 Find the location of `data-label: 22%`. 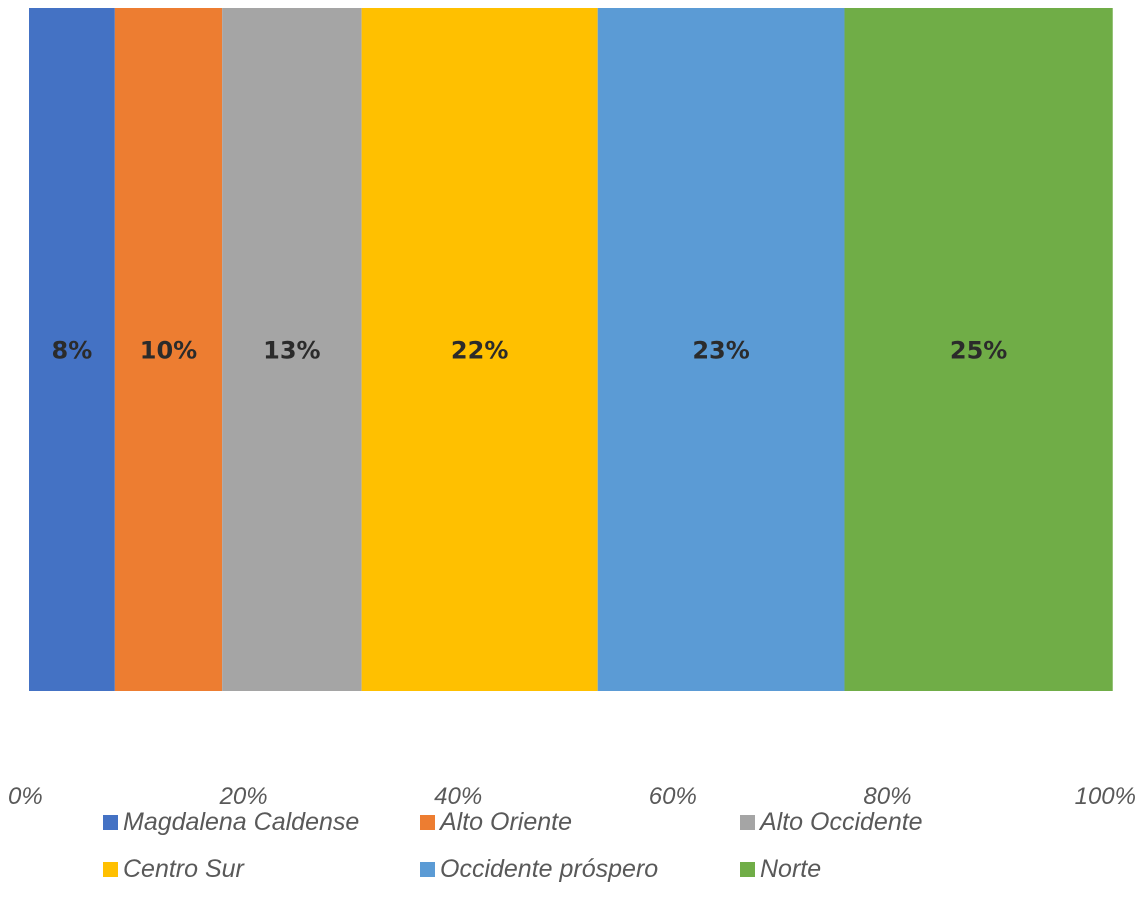

data-label: 22% is located at coordinates (479, 351).